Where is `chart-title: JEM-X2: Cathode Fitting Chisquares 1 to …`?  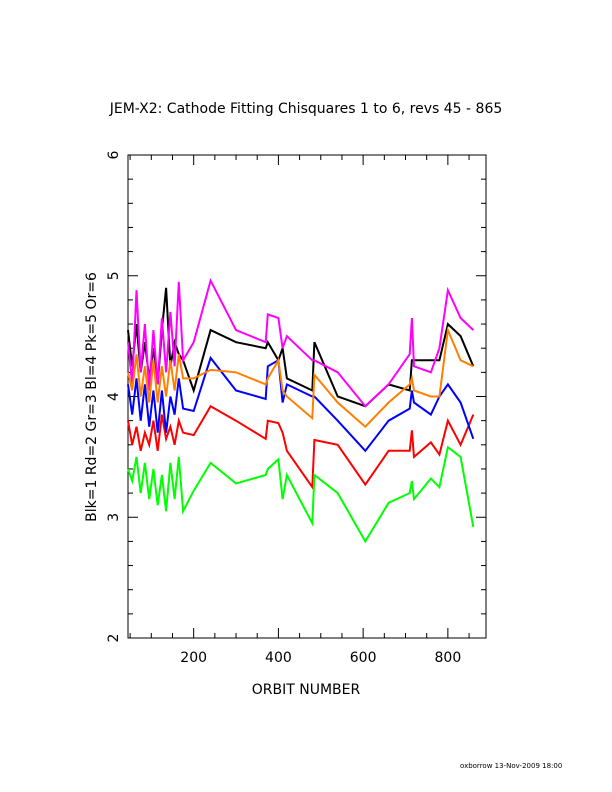 chart-title: JEM-X2: Cathode Fitting Chisquares 1 to … is located at coordinates (306, 109).